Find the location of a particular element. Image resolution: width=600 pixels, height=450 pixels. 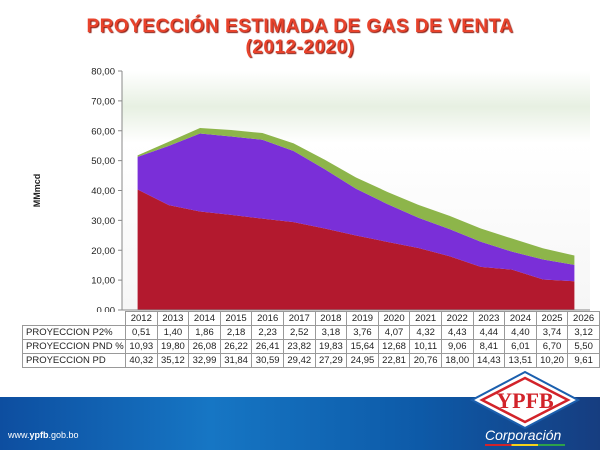

data-label: 6,01 is located at coordinates (520, 346).